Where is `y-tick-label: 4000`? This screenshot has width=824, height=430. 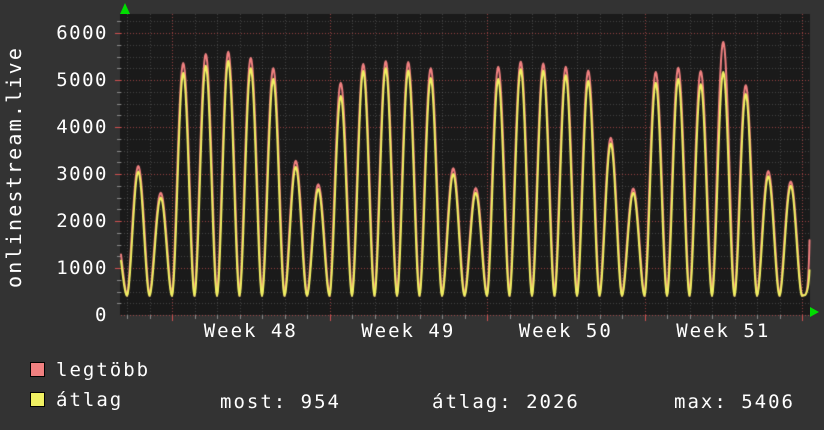
y-tick-label: 4000 is located at coordinates (82, 127).